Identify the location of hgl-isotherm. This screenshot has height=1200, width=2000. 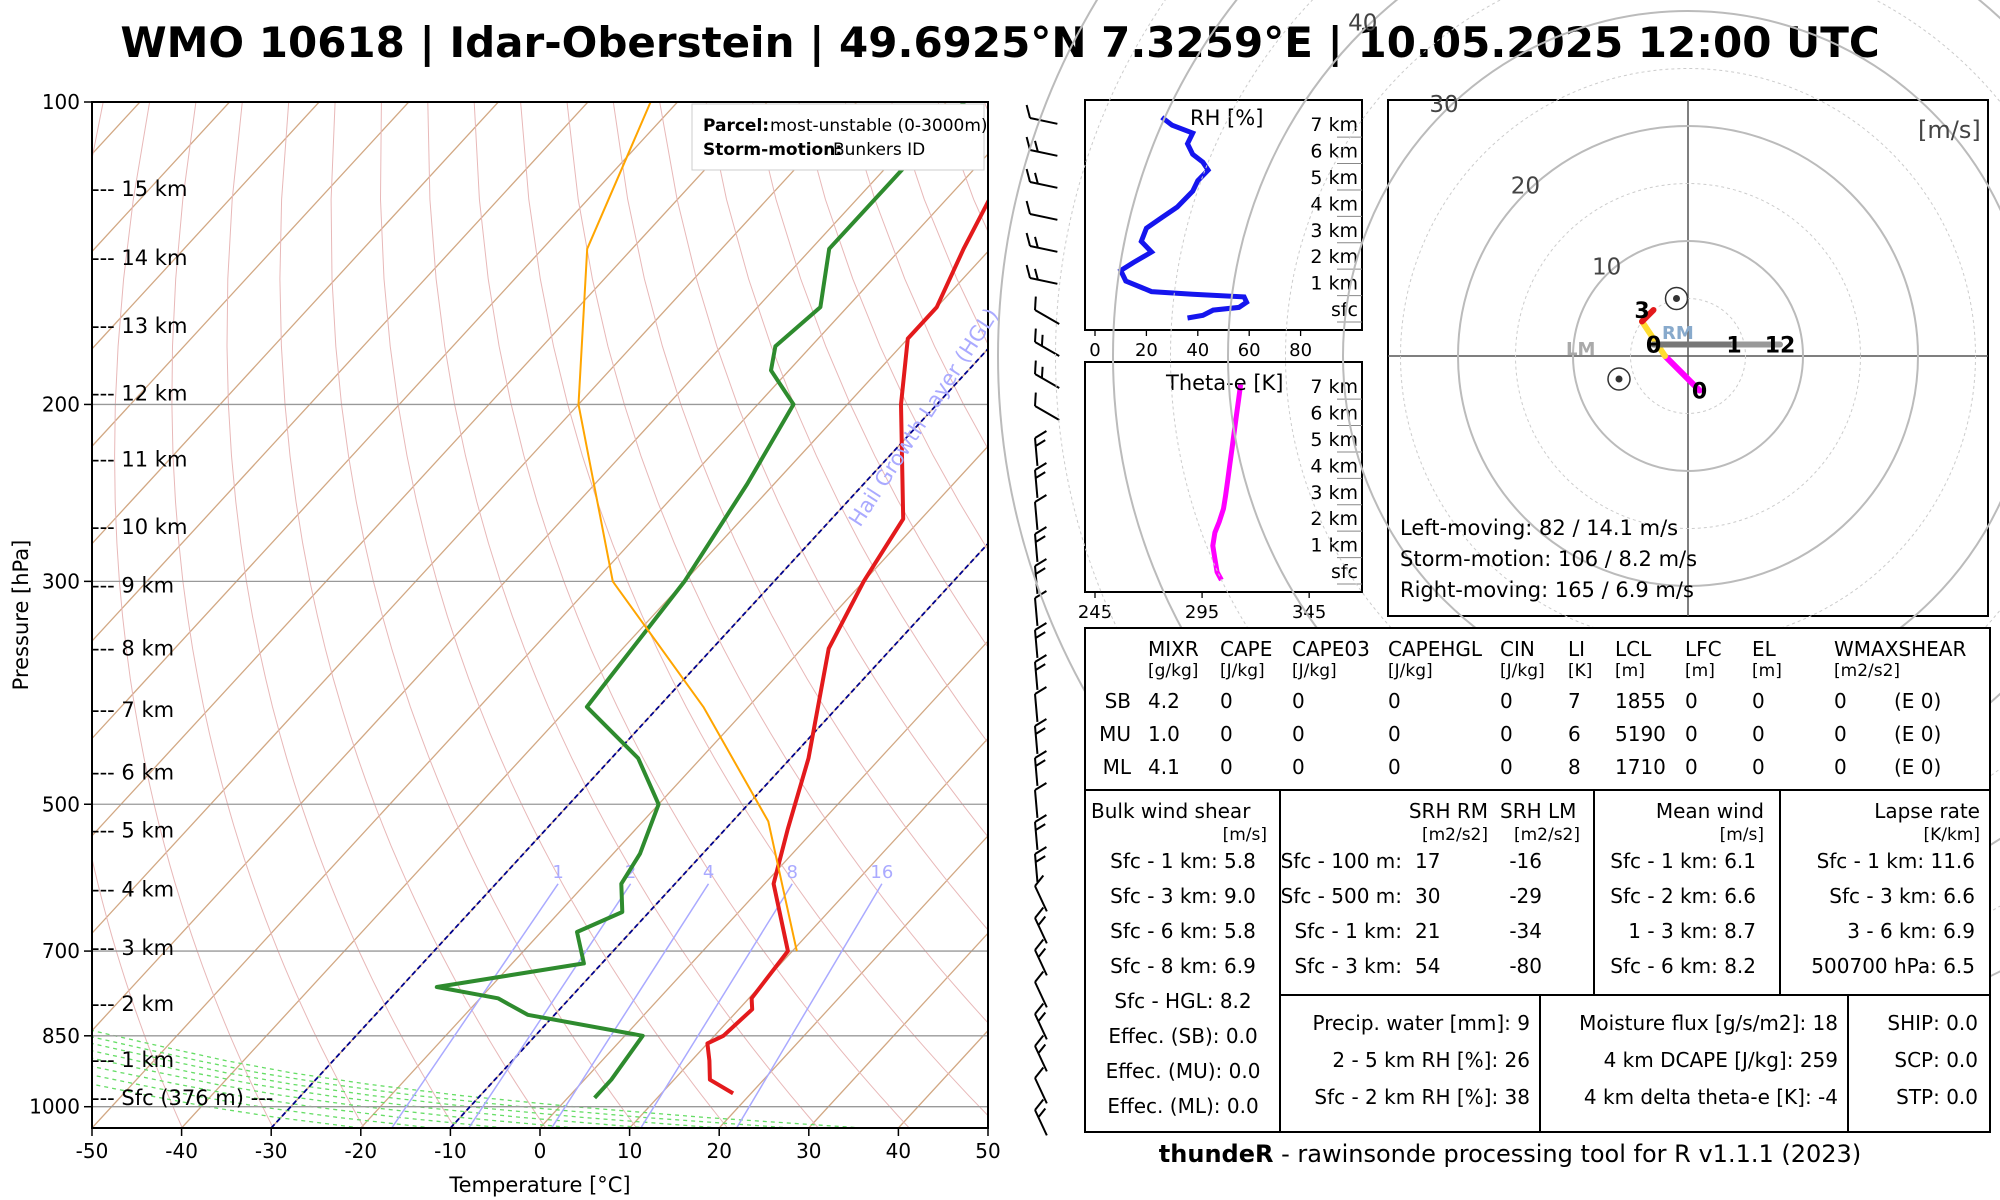
(718, 835).